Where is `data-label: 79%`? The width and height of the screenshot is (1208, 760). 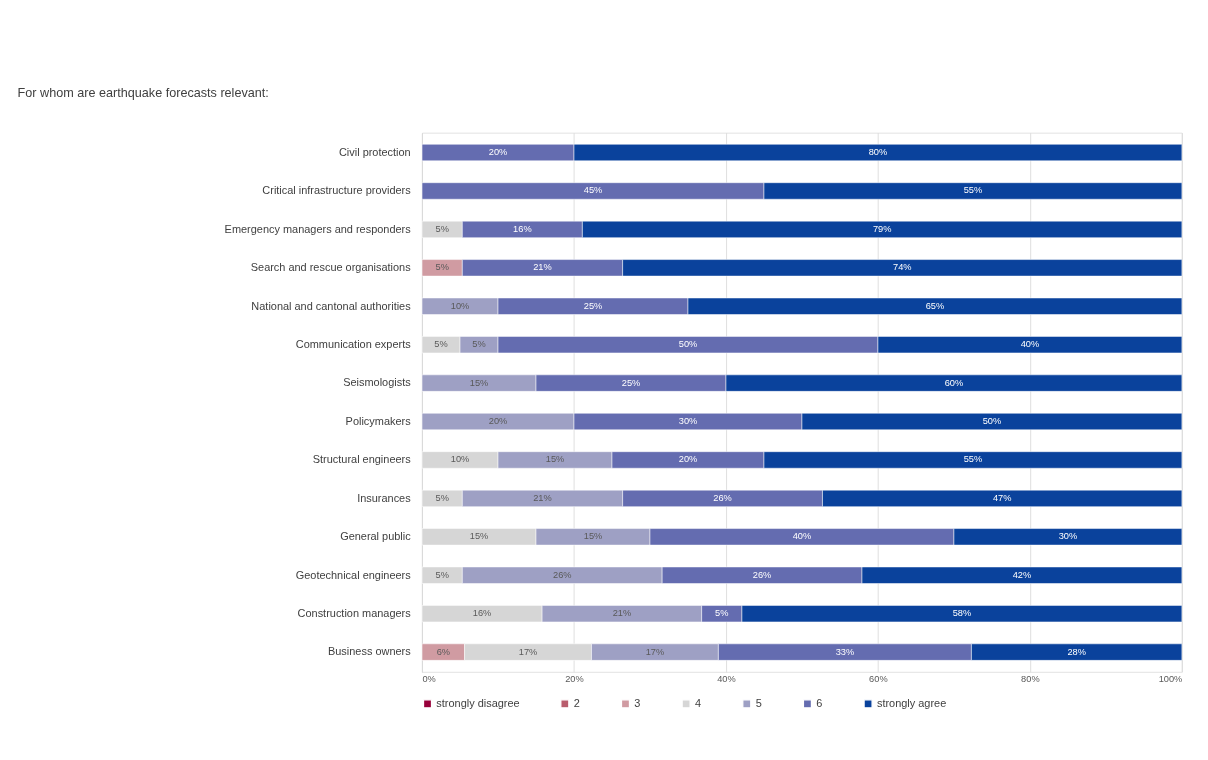 data-label: 79% is located at coordinates (882, 228).